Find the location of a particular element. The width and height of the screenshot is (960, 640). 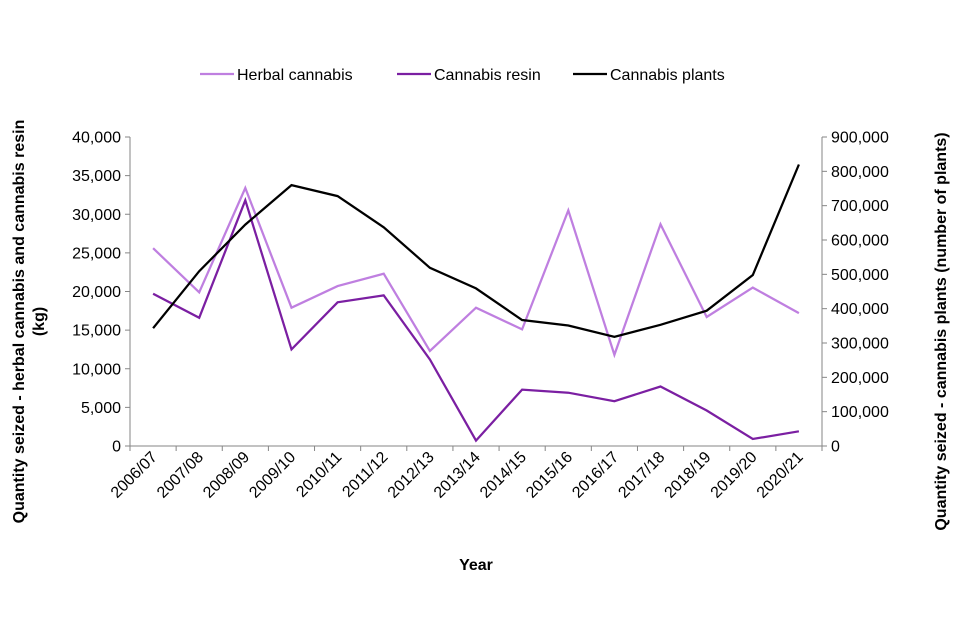

y-left-tick-label: 0 is located at coordinates (116, 447).